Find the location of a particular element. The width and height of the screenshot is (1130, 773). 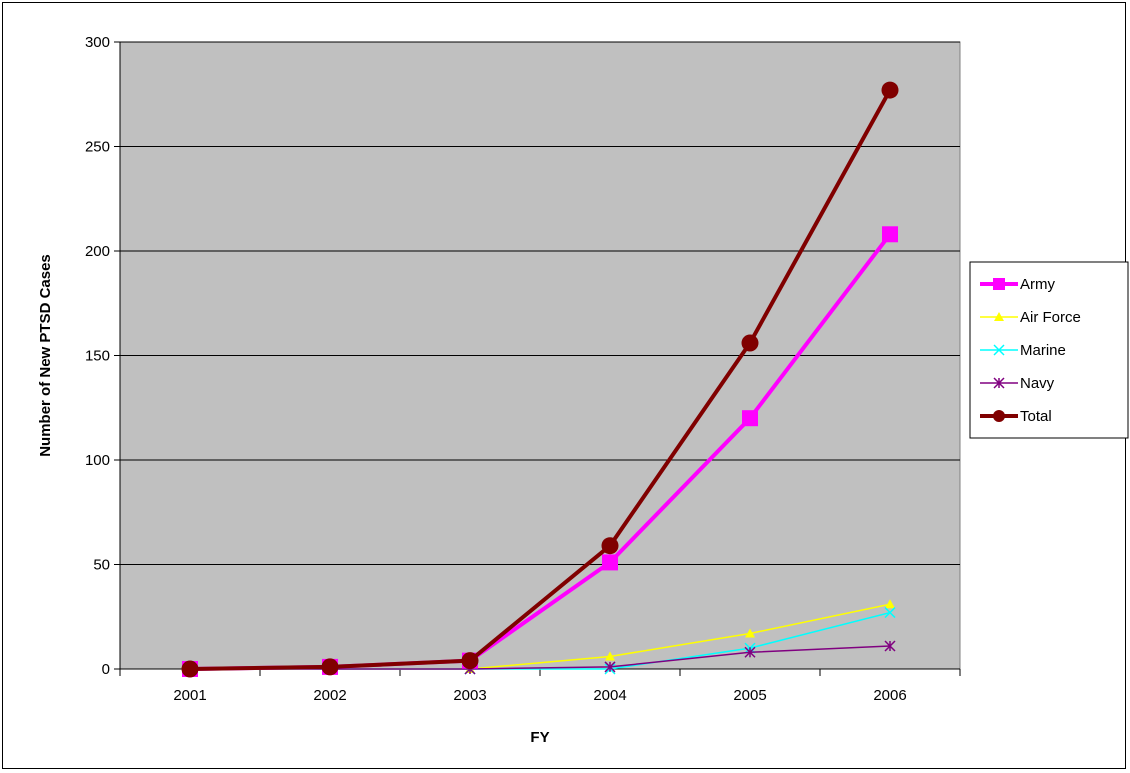

legend-label-total: Total is located at coordinates (1036, 416).